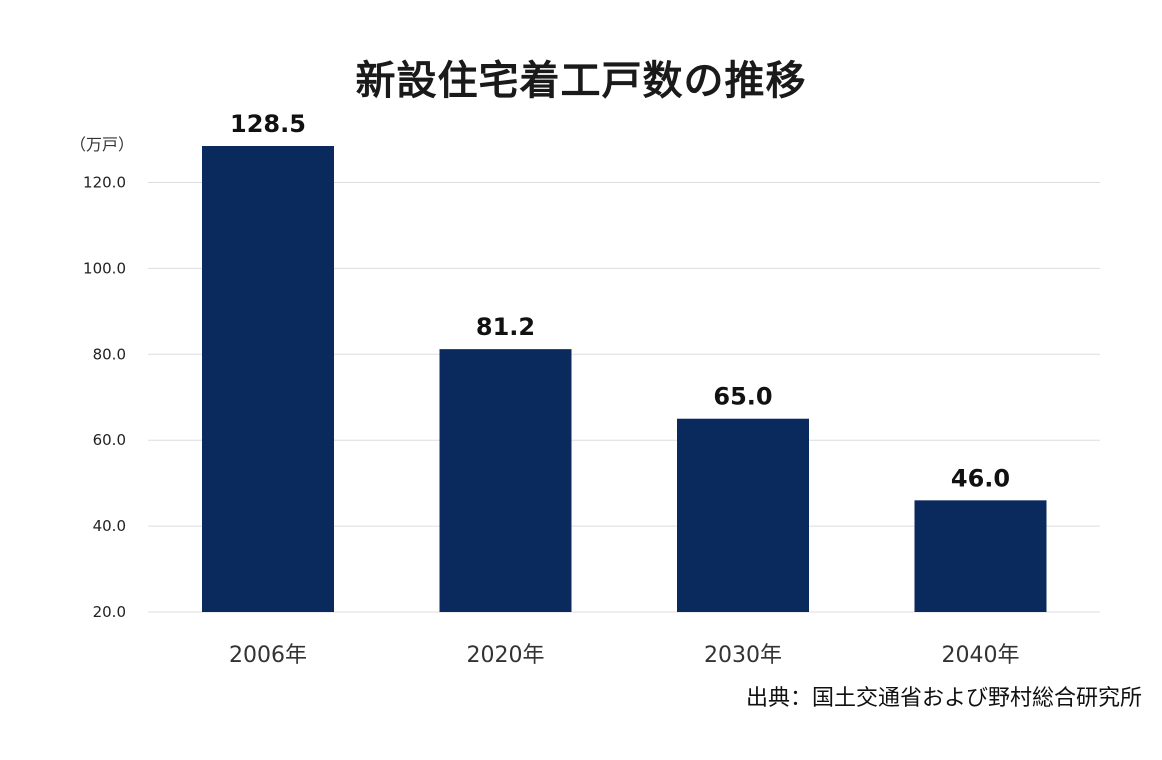 This screenshot has width=1162, height=760. I want to click on y-tick-label: 40.0, so click(109, 526).